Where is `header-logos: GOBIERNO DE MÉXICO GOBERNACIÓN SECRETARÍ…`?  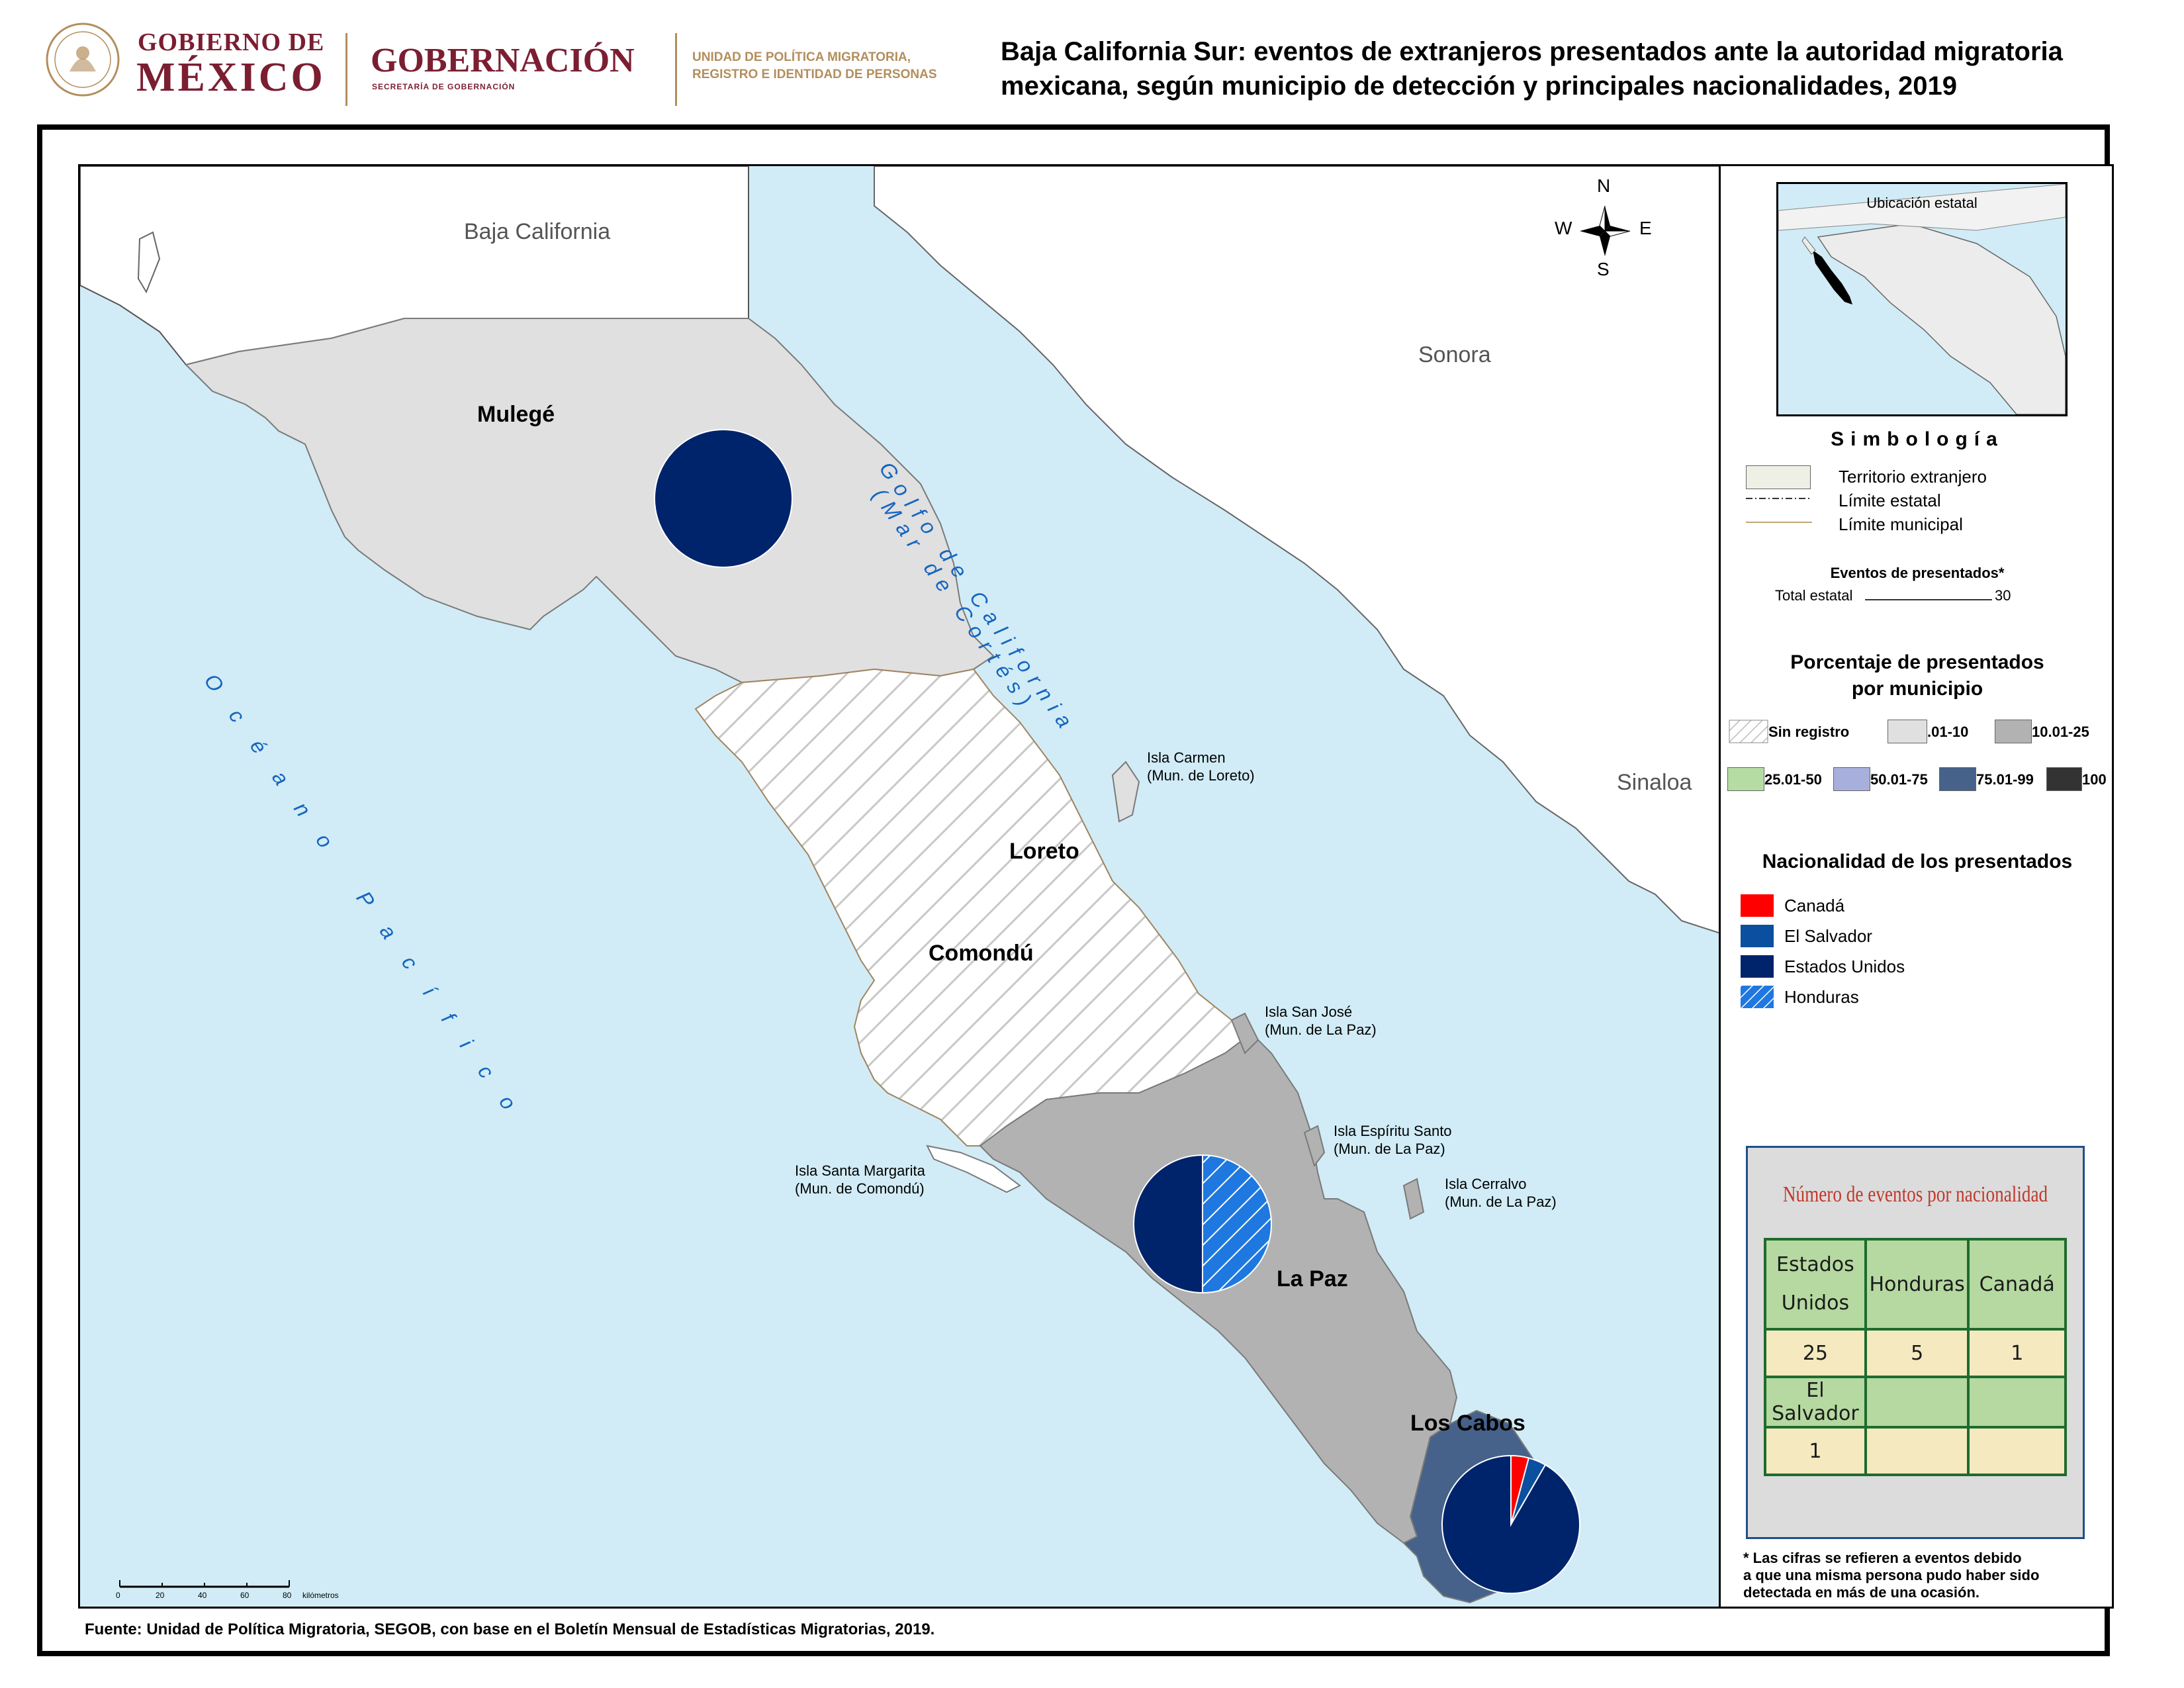 header-logos: GOBIERNO DE MÉXICO GOBERNACIÓN SECRETARÍ… is located at coordinates (509, 59).